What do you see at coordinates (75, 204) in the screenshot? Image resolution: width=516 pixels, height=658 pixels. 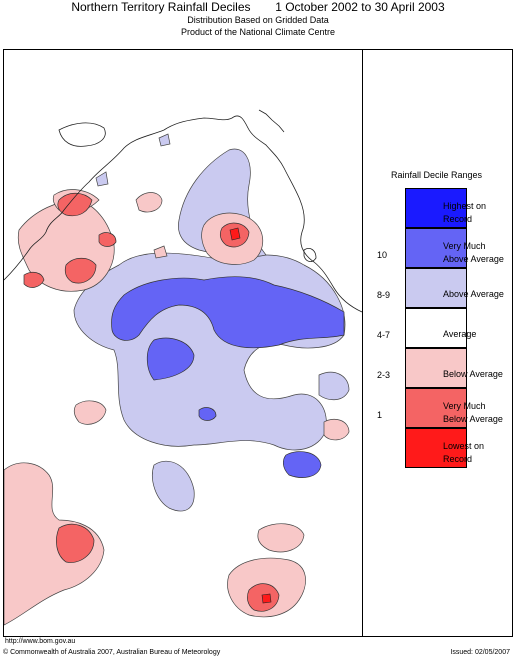 I see `very-much-below-north` at bounding box center [75, 204].